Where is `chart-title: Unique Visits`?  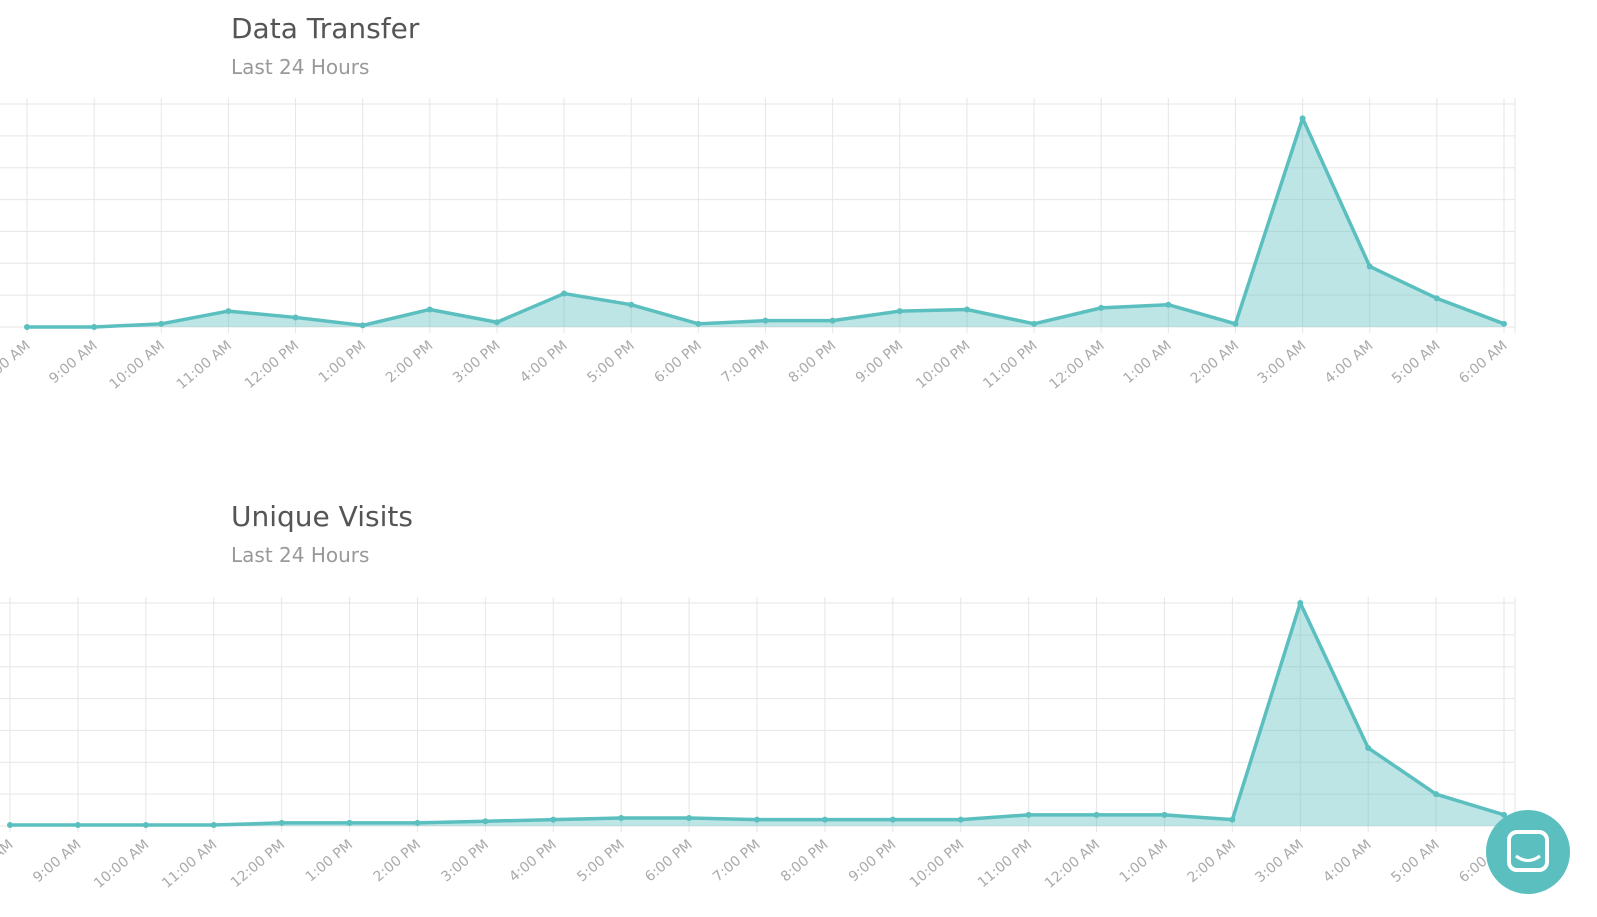 chart-title: Unique Visits is located at coordinates (322, 516).